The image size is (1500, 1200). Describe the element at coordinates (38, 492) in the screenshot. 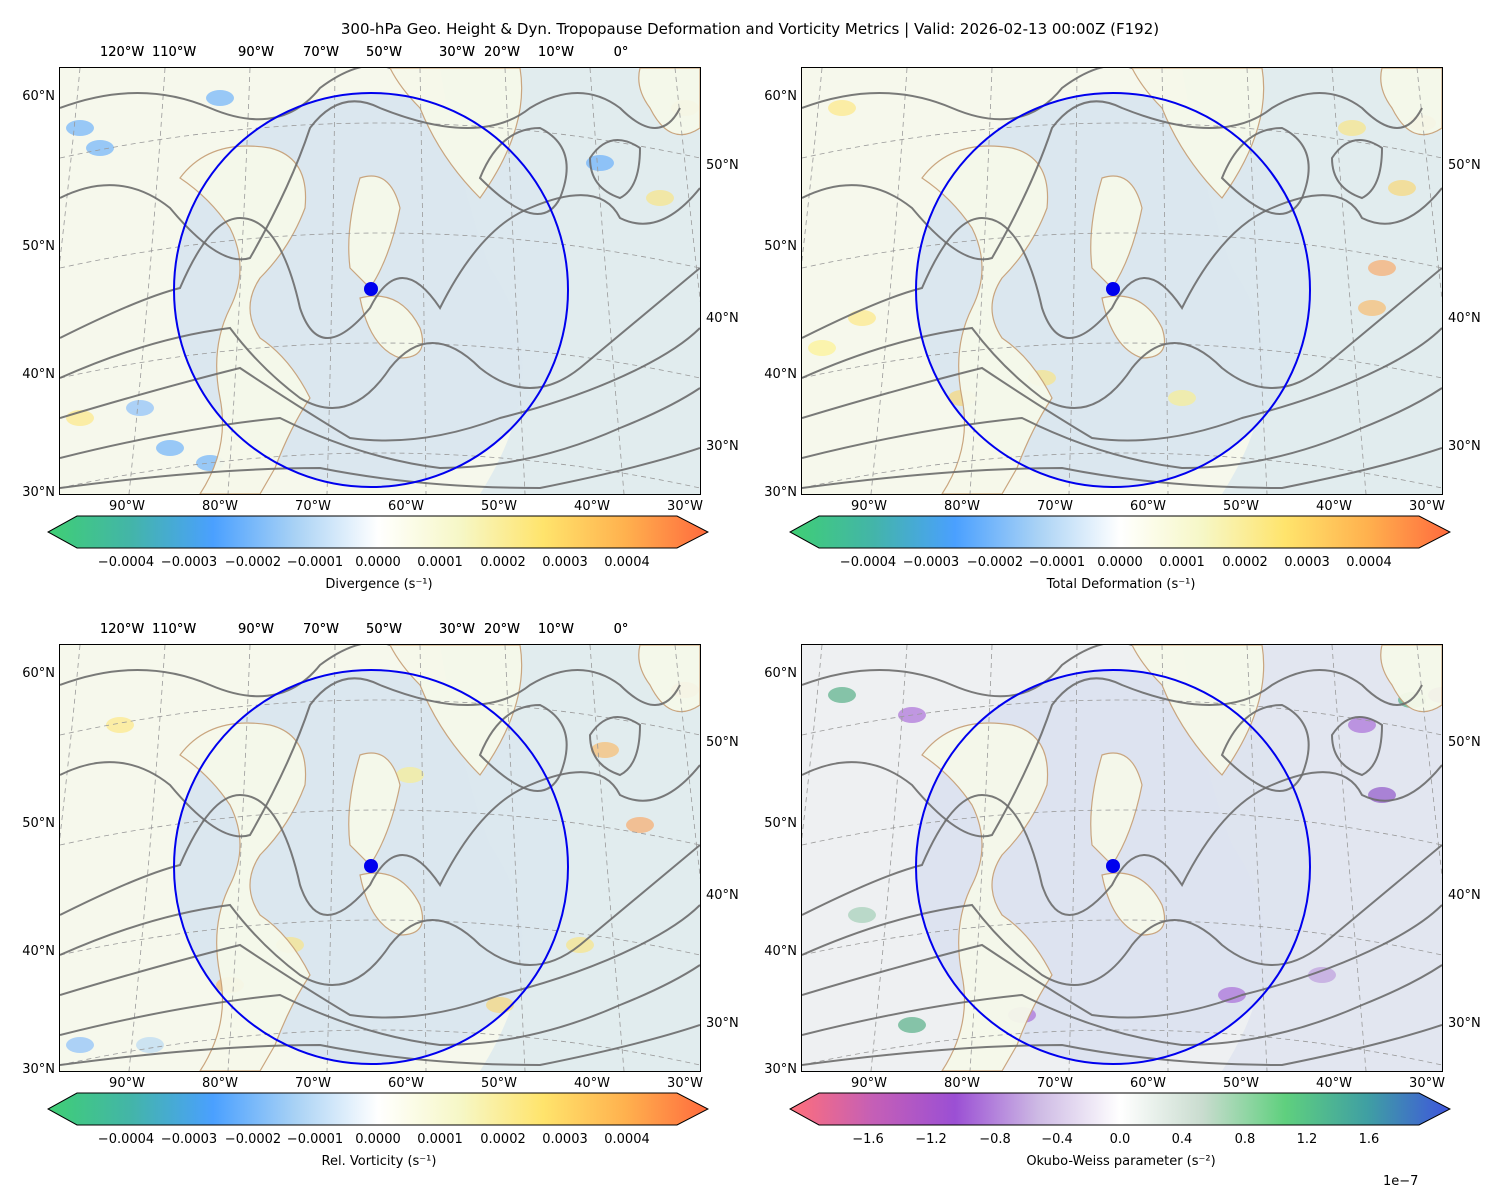

I see `left-lat-label: 30°N` at that location.